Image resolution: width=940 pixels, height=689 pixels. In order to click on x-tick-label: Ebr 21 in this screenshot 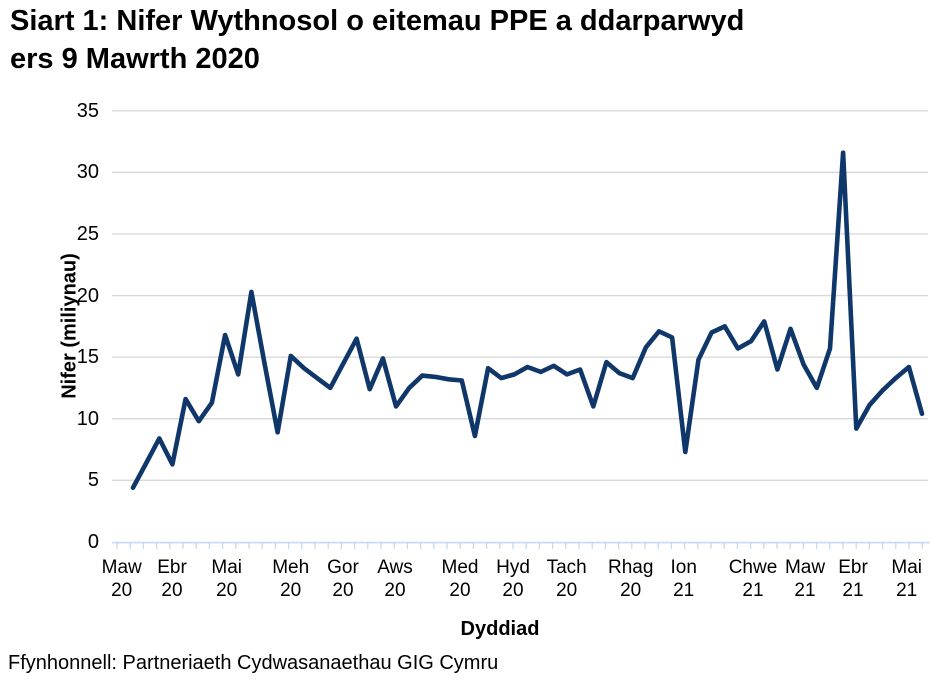, I will do `click(853, 579)`.